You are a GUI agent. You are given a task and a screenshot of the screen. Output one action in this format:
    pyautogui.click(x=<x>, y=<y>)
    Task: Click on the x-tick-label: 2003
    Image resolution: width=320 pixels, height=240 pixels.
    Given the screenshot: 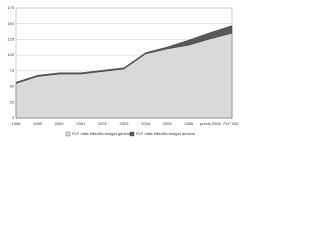 What is the action you would take?
    pyautogui.click(x=125, y=123)
    